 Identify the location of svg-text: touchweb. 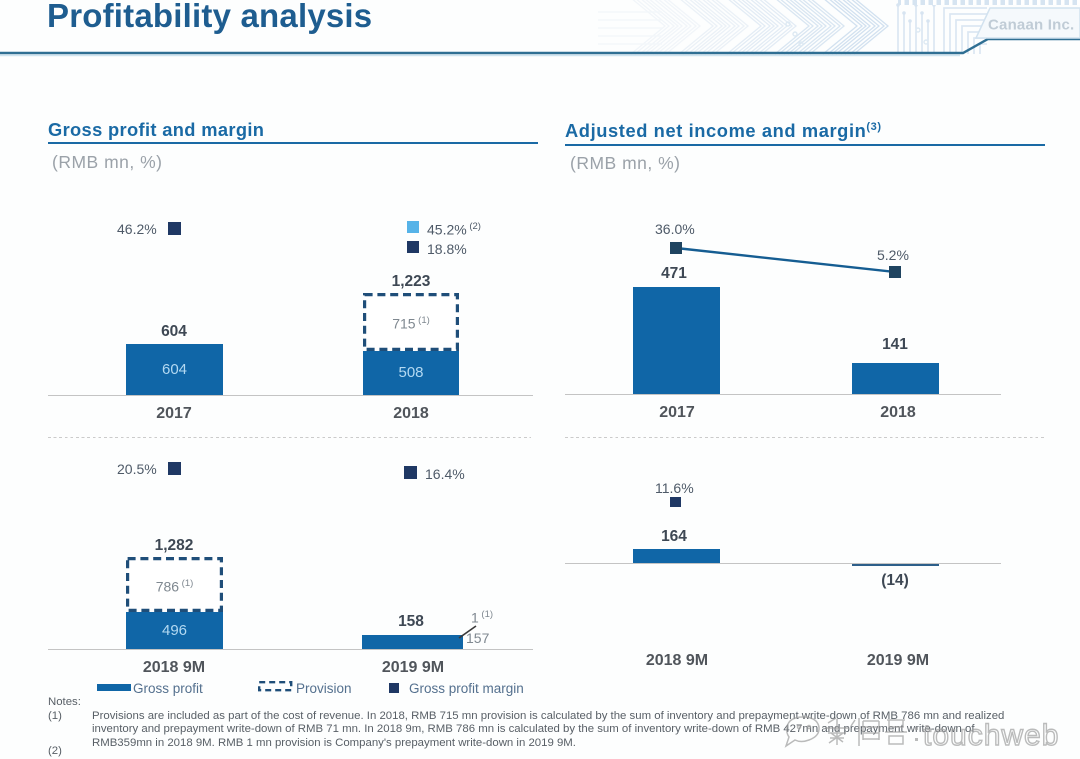
(991, 734).